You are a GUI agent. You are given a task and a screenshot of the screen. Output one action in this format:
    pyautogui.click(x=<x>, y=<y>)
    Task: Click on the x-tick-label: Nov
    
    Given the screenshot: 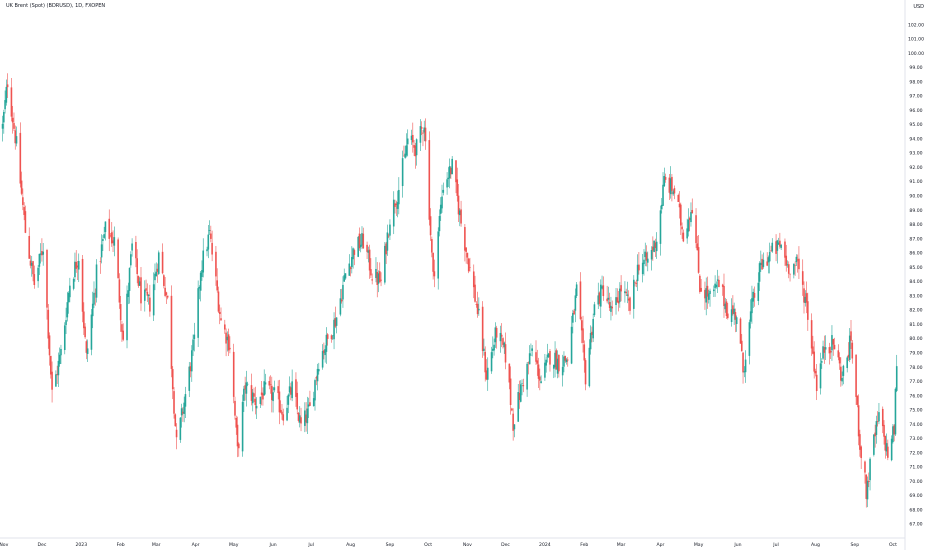 What is the action you would take?
    pyautogui.click(x=4, y=545)
    